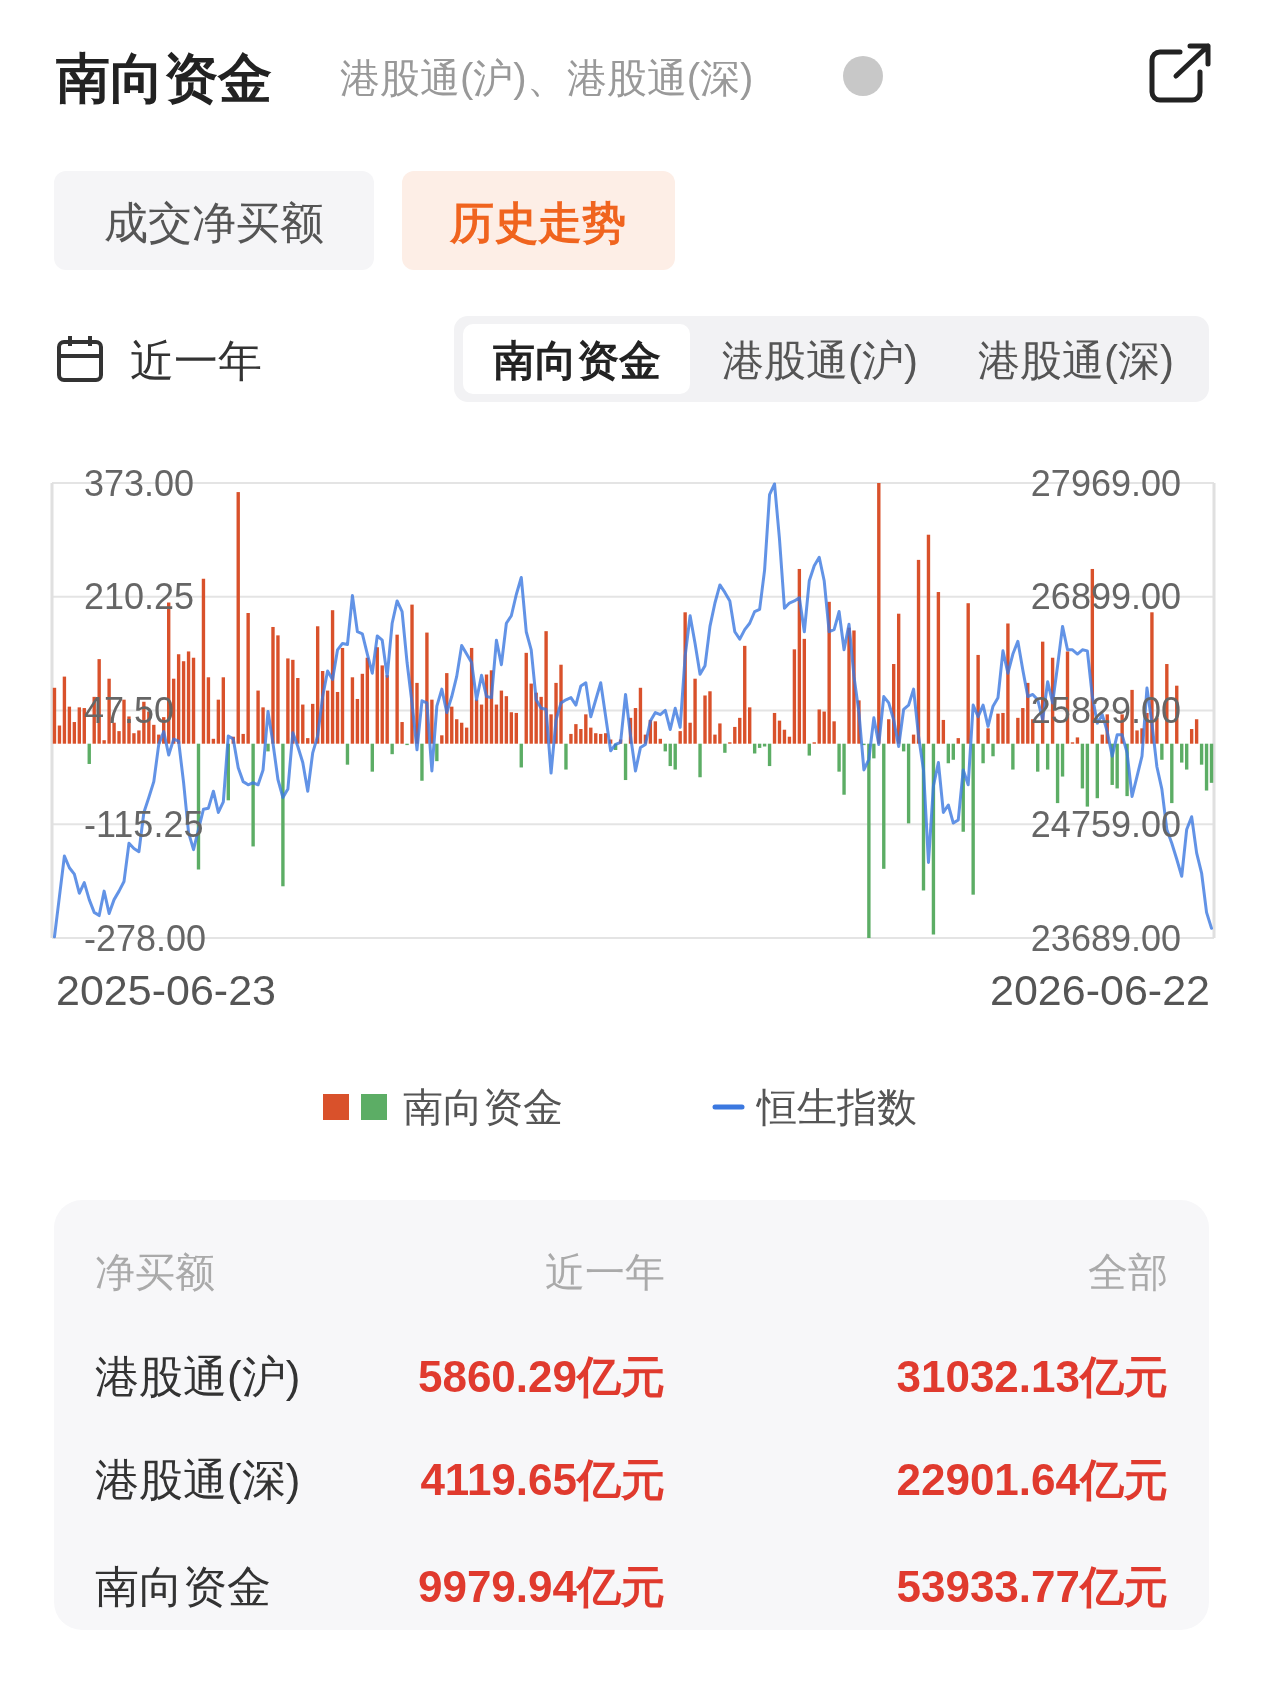 This screenshot has width=1262, height=1695. Describe the element at coordinates (166, 990) in the screenshot. I see `text: 2025-06-23` at that location.